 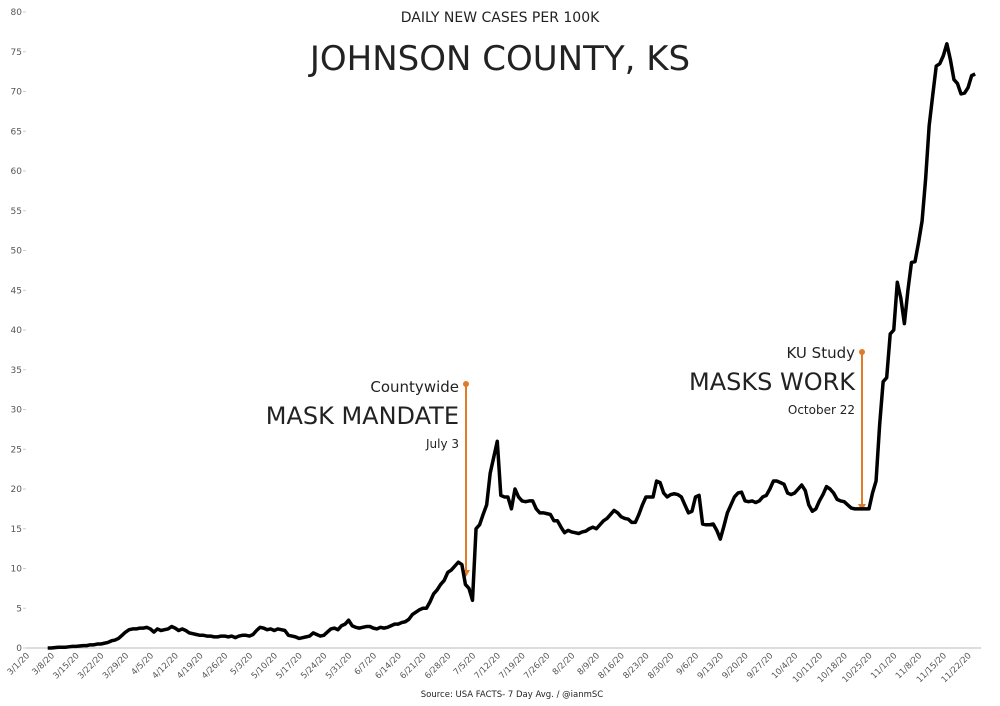 I want to click on y-tick-label: 10, so click(x=17, y=570).